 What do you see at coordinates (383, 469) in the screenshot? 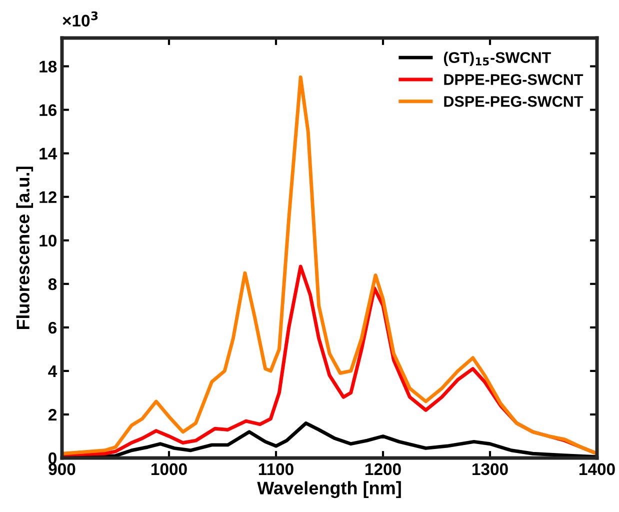
I see `x-tick-label: 1200` at bounding box center [383, 469].